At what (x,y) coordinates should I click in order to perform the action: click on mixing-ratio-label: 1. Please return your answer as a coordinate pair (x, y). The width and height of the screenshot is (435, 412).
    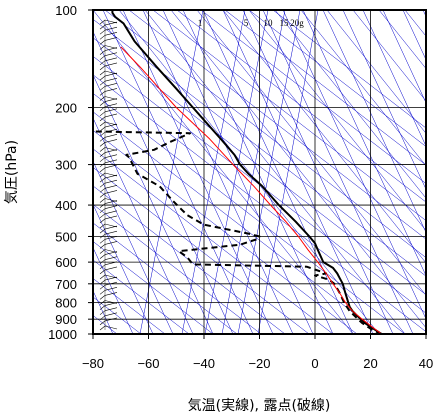
    Looking at the image, I should click on (200, 23).